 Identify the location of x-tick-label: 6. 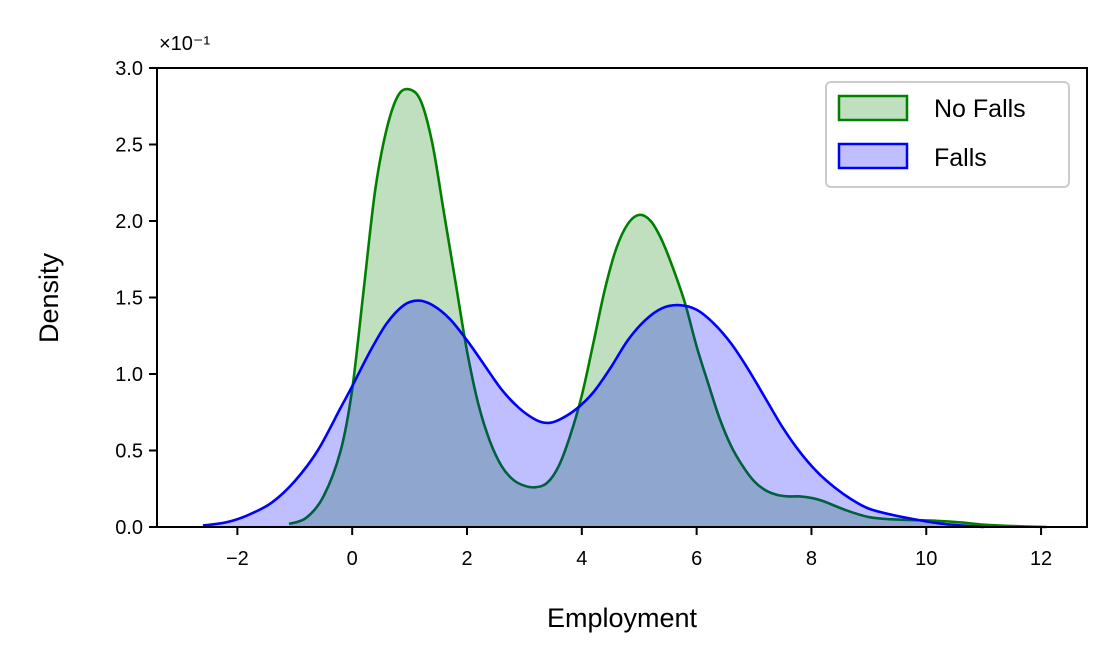
(696, 559).